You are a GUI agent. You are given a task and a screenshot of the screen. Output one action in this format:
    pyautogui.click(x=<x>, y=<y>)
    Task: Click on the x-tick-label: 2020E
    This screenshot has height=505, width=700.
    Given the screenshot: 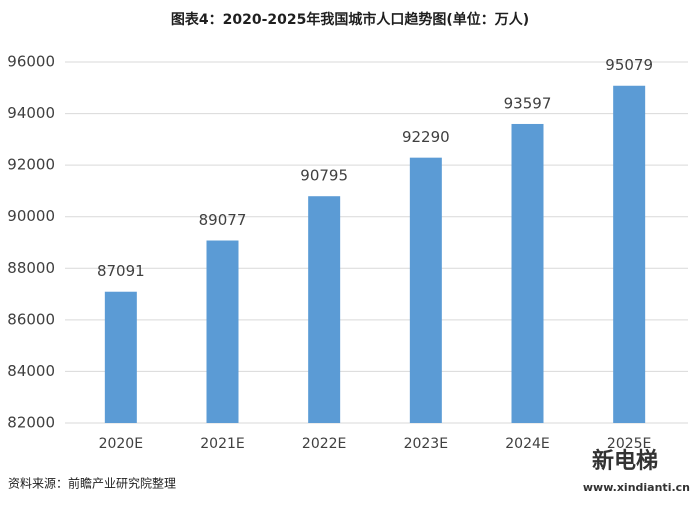 What is the action you would take?
    pyautogui.click(x=121, y=444)
    